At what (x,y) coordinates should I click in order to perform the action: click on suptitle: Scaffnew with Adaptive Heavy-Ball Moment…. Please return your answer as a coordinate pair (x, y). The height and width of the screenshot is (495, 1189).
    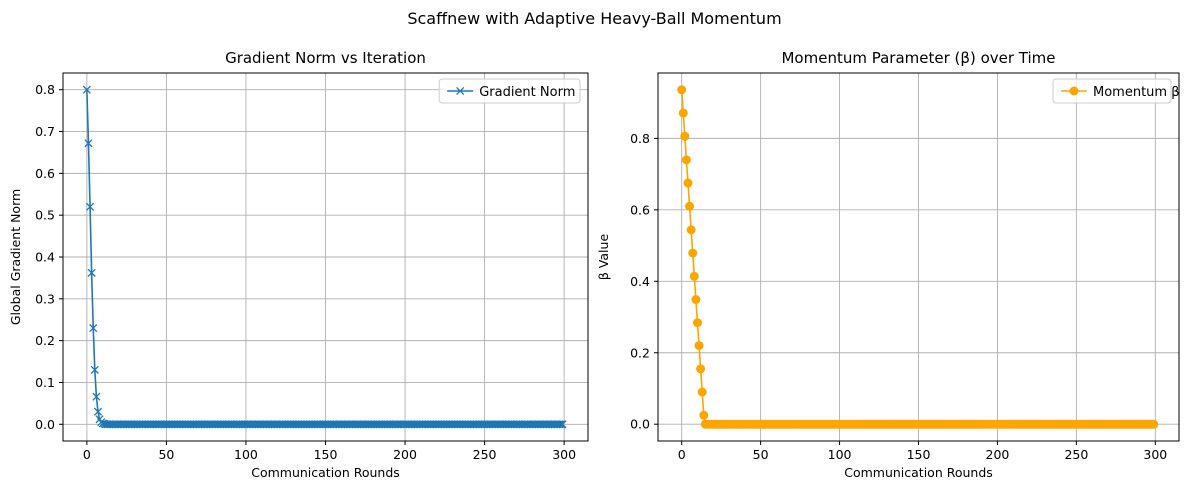
    Looking at the image, I should click on (594, 18).